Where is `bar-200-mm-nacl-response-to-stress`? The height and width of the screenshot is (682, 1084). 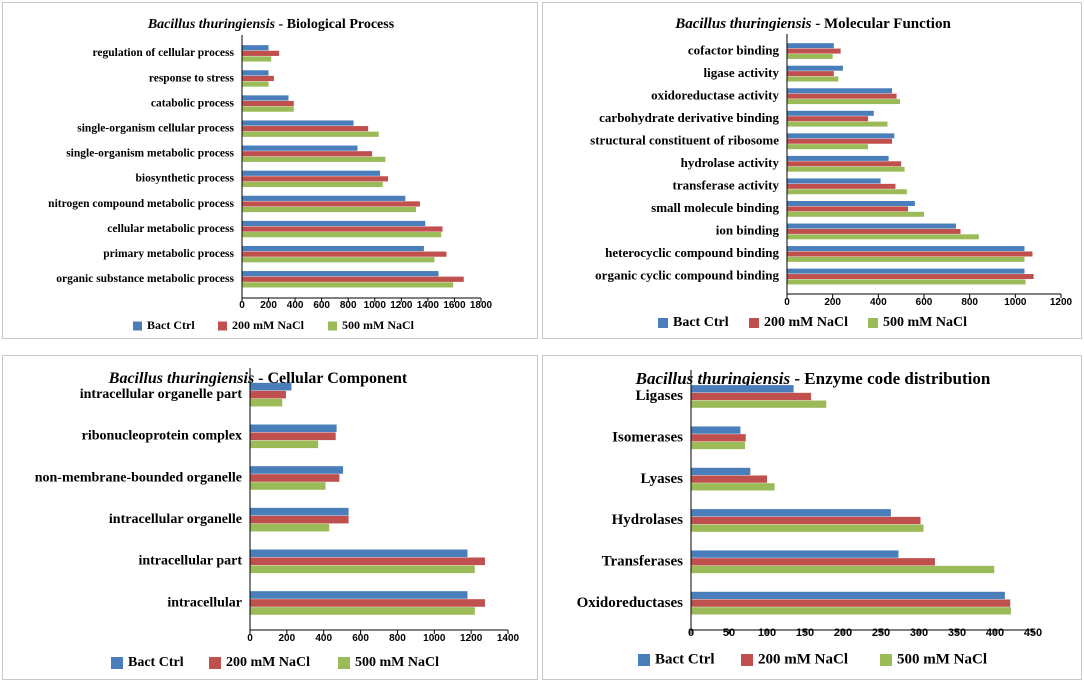 bar-200-mm-nacl-response-to-stress is located at coordinates (258, 78).